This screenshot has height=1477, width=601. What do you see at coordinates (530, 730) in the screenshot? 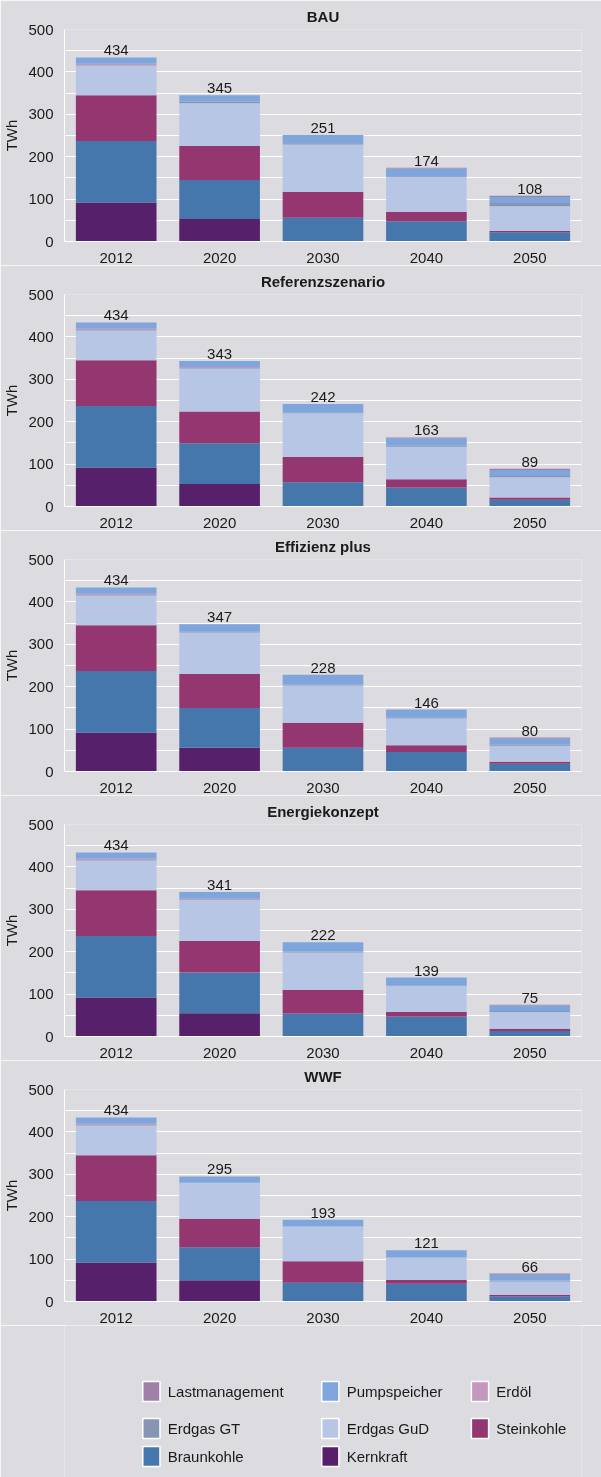
I see `total-label: 80` at bounding box center [530, 730].